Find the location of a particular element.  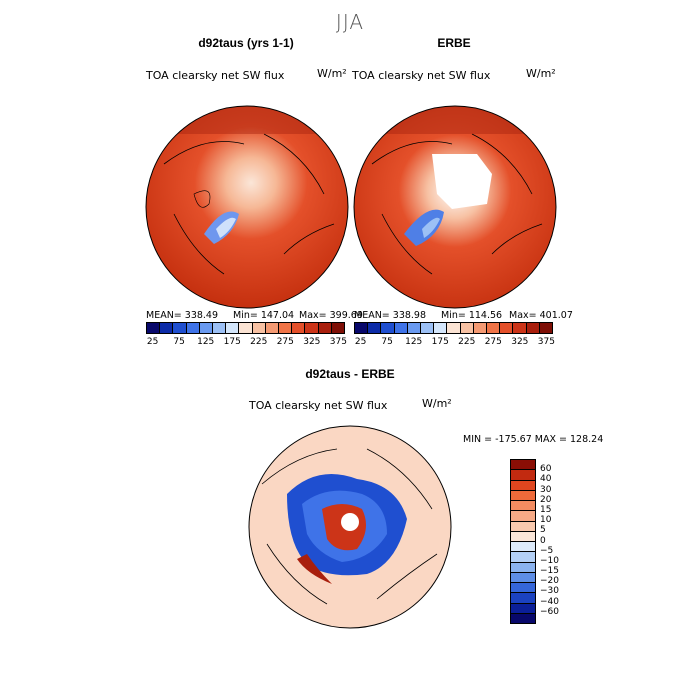

right-colorbar-ticks: 25 75 125 175 225 275 325 375 is located at coordinates (454, 343).